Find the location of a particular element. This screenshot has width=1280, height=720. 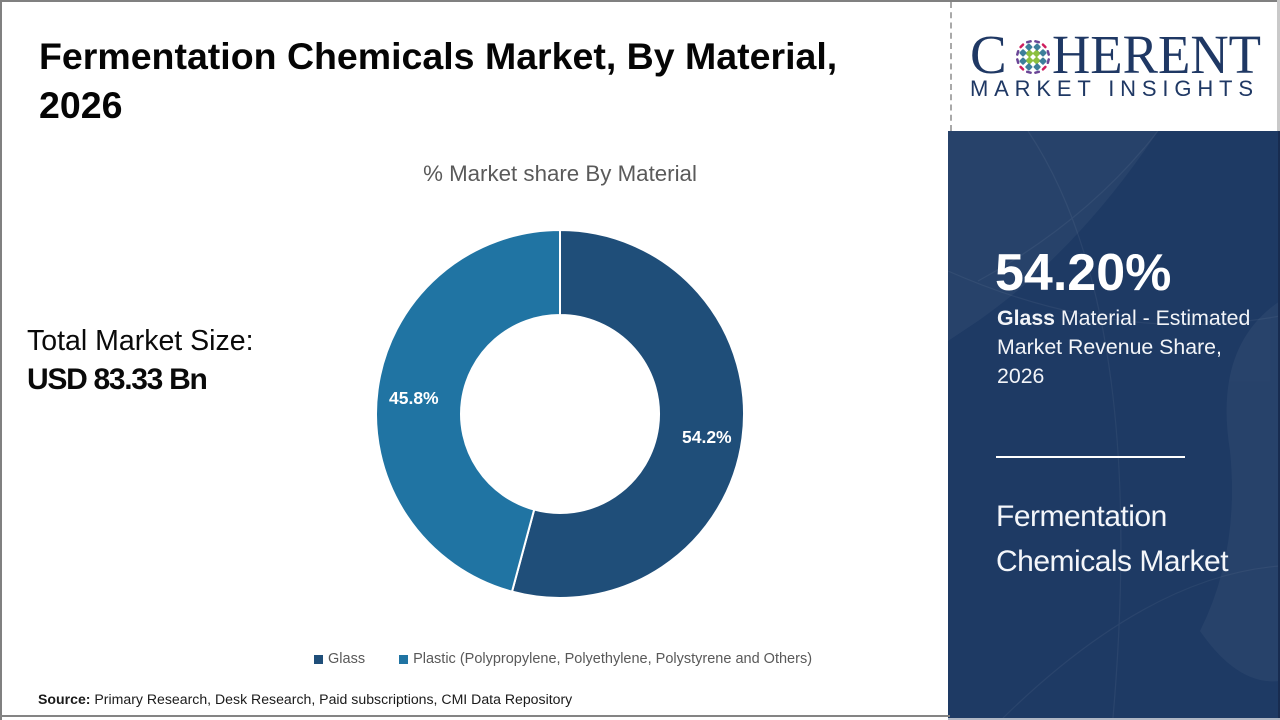

svg-text: HERENT is located at coordinates (1156, 54).